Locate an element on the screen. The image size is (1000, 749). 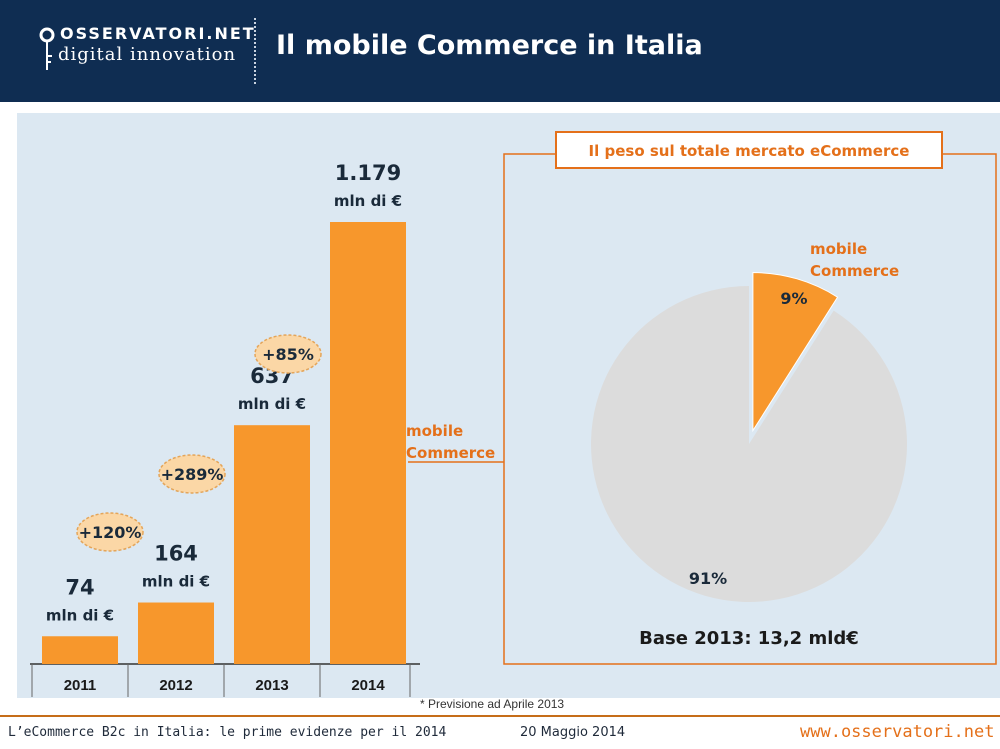
footer-date: 20 Maggio 2014 is located at coordinates (573, 732).